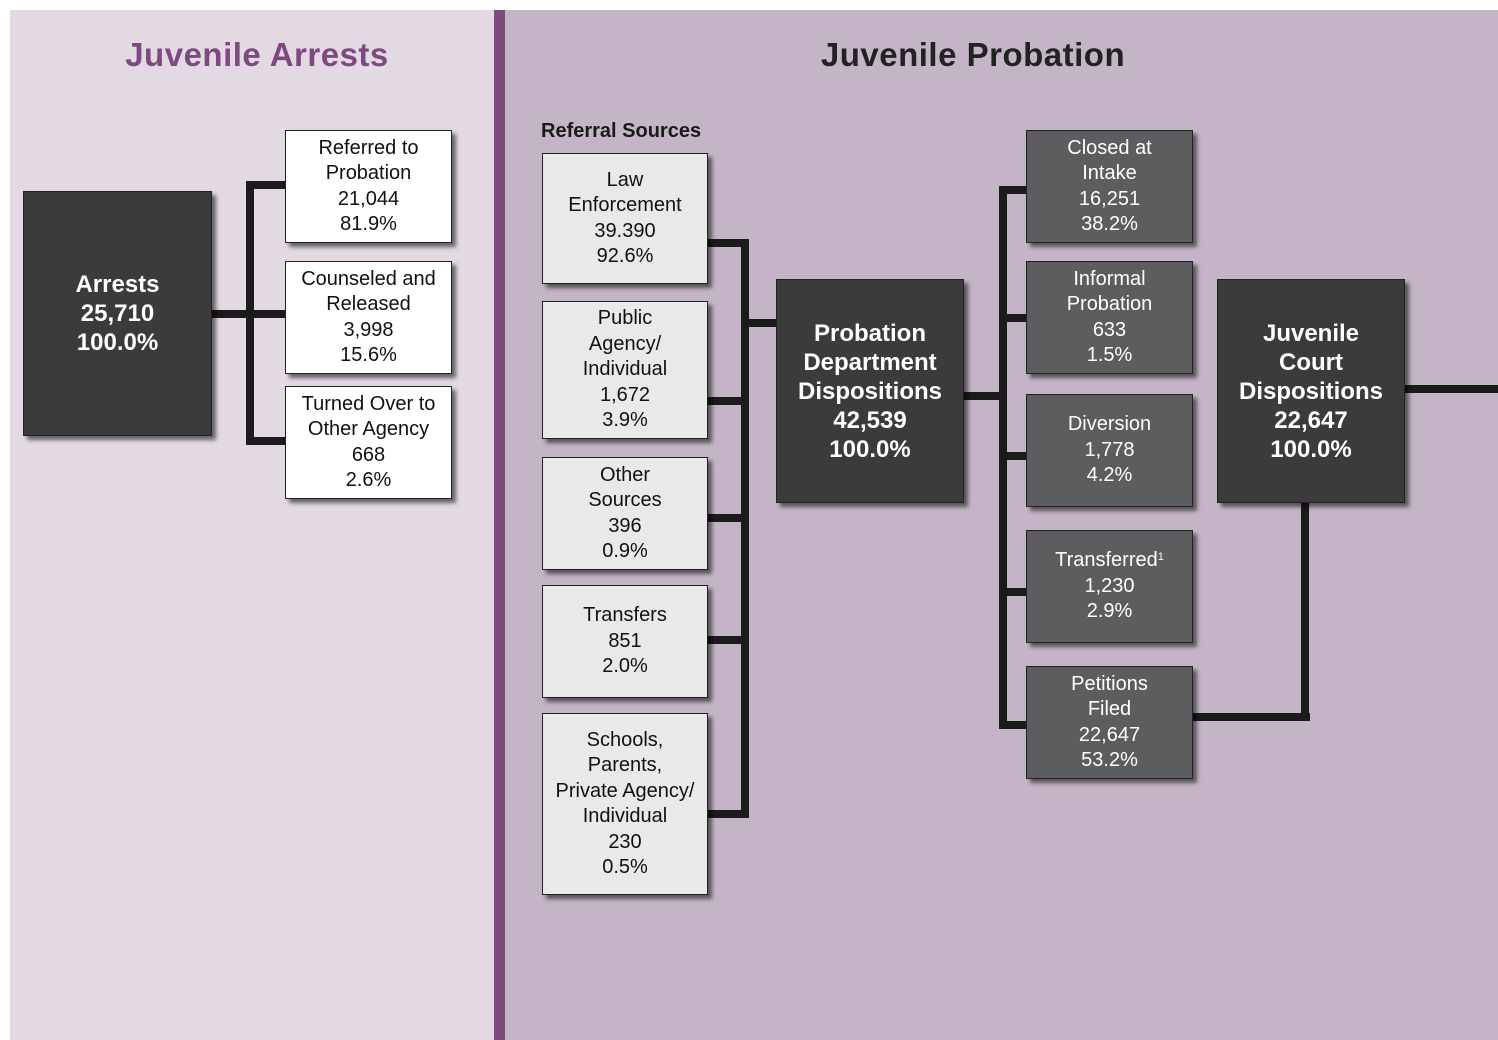 The width and height of the screenshot is (1498, 1040). I want to click on box: Other Sources 396 0.9%, so click(625, 513).